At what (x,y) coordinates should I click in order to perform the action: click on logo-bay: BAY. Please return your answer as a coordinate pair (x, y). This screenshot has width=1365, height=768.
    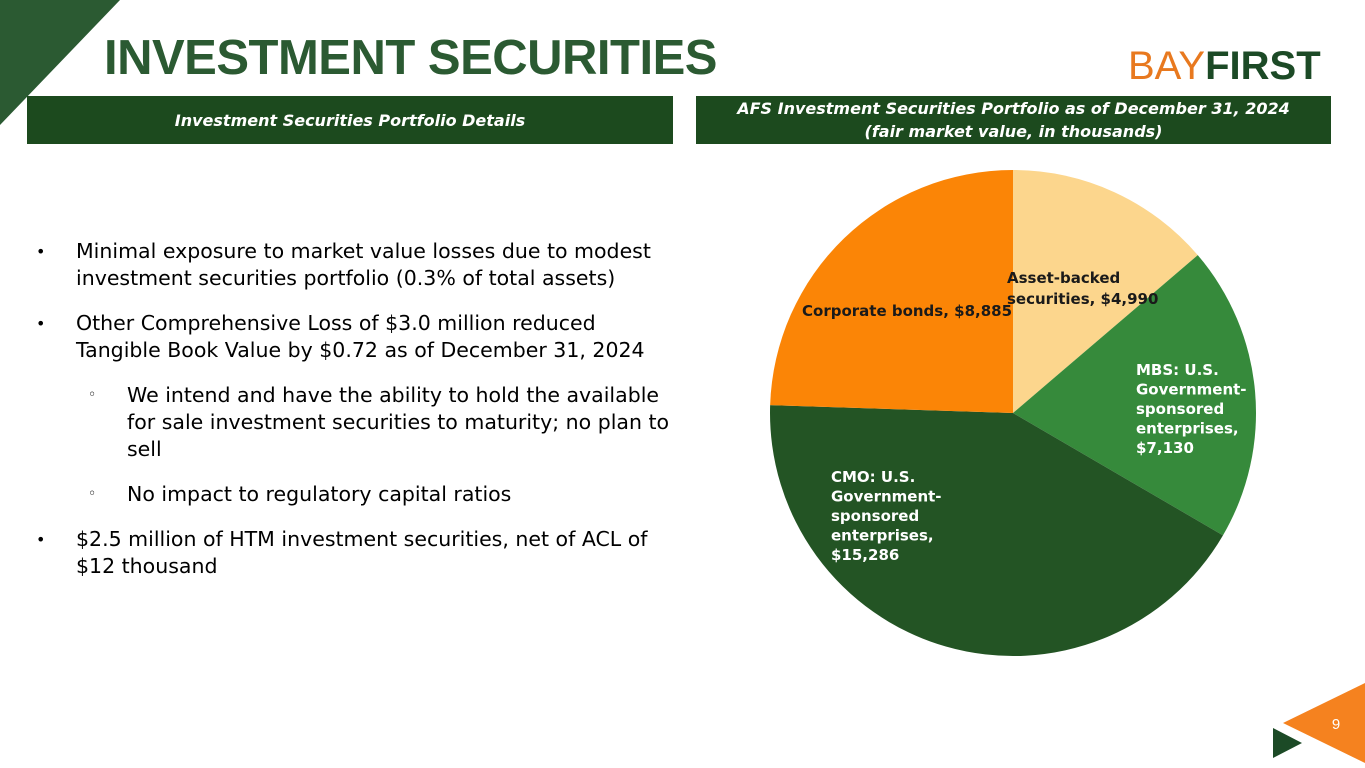
    Looking at the image, I should click on (1167, 66).